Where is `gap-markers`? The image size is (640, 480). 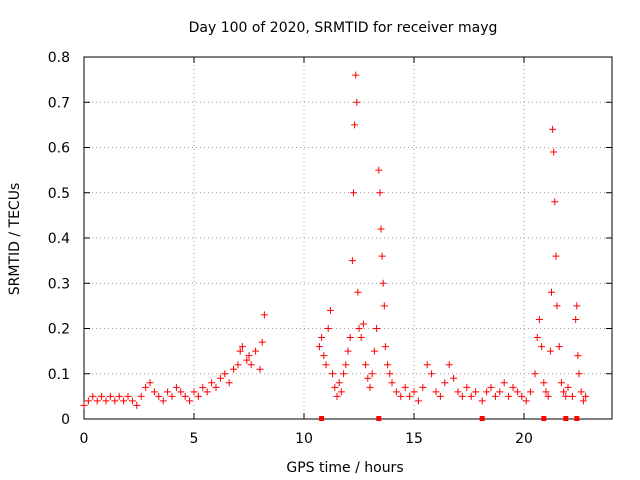 gap-markers is located at coordinates (449, 418).